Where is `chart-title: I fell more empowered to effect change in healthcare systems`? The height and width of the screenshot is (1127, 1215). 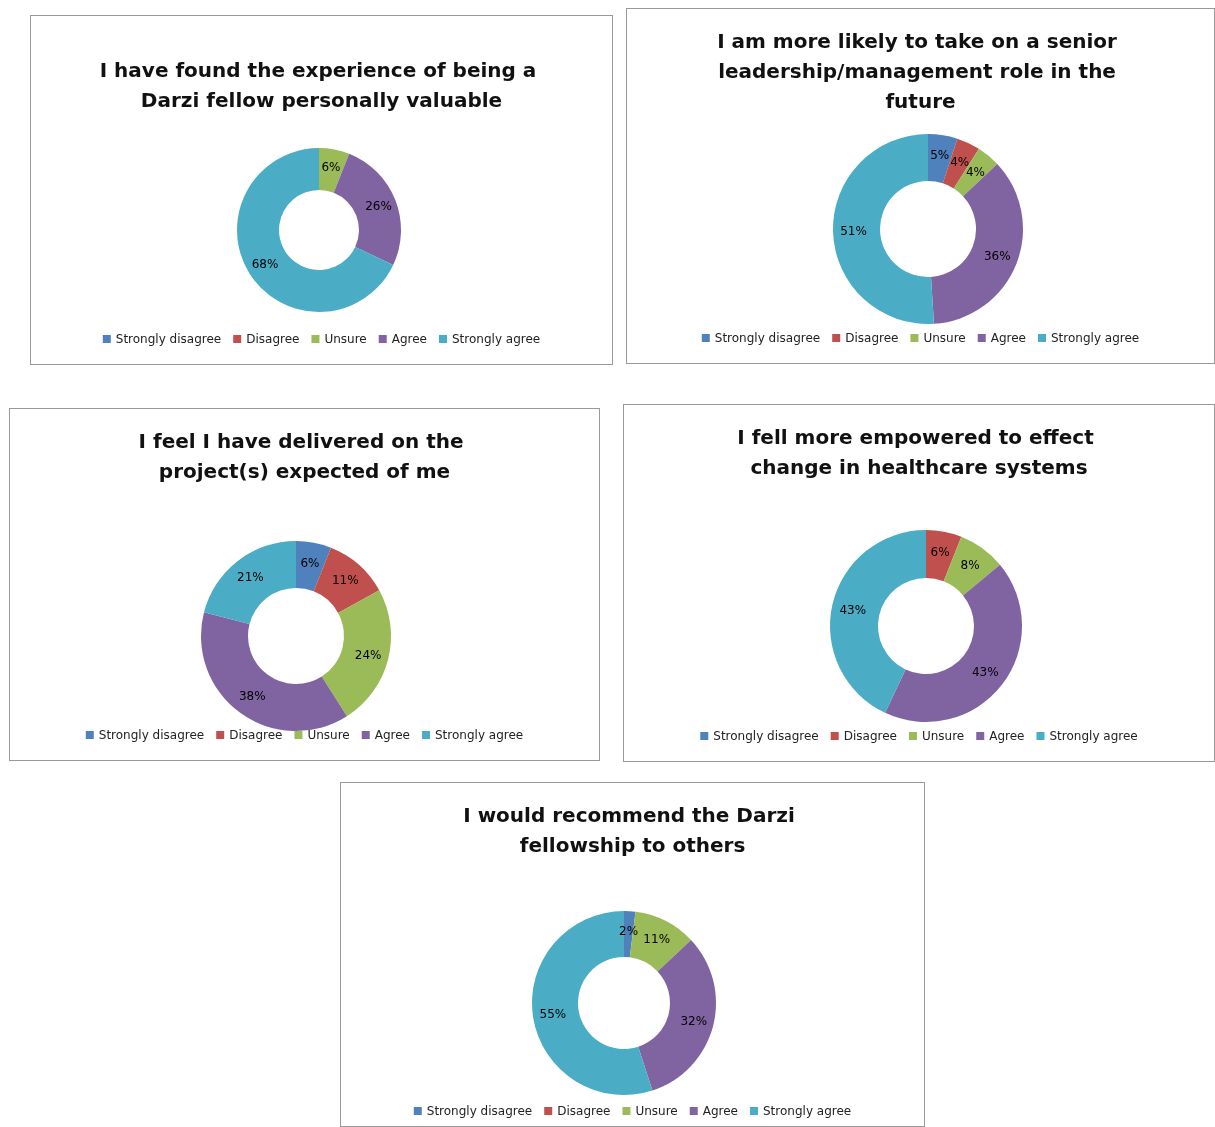 chart-title: I fell more empowered to effect change in healthcare systems is located at coordinates (919, 452).